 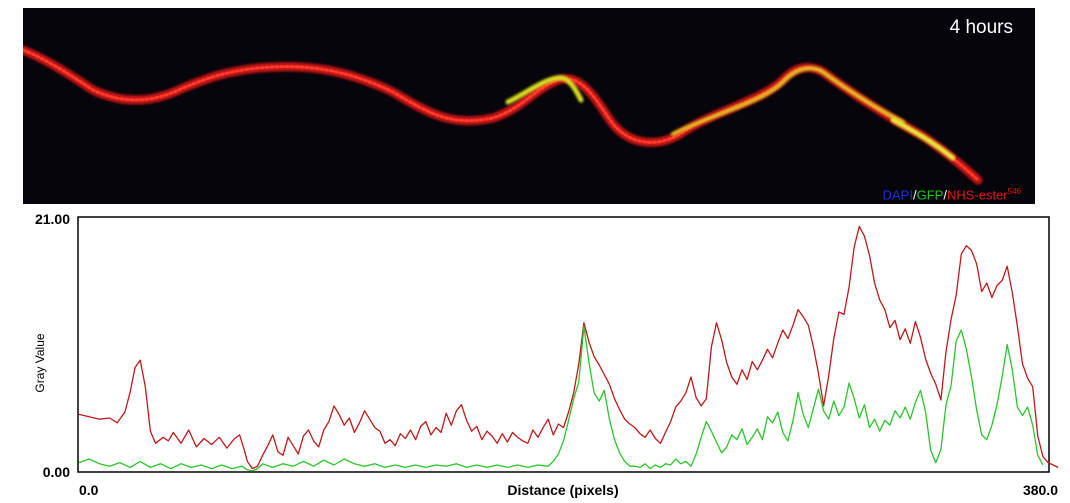 I want to click on y-tick-label-max: 21.00, so click(x=52, y=219).